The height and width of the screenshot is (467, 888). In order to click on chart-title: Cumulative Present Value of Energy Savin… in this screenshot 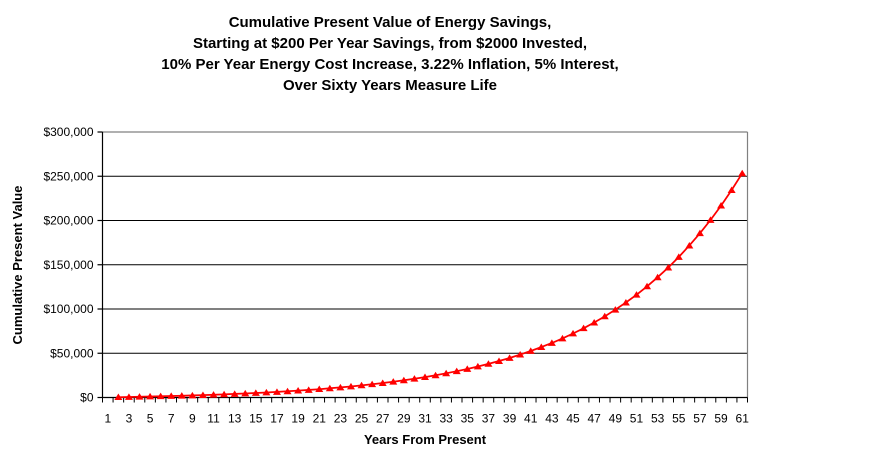, I will do `click(390, 54)`.